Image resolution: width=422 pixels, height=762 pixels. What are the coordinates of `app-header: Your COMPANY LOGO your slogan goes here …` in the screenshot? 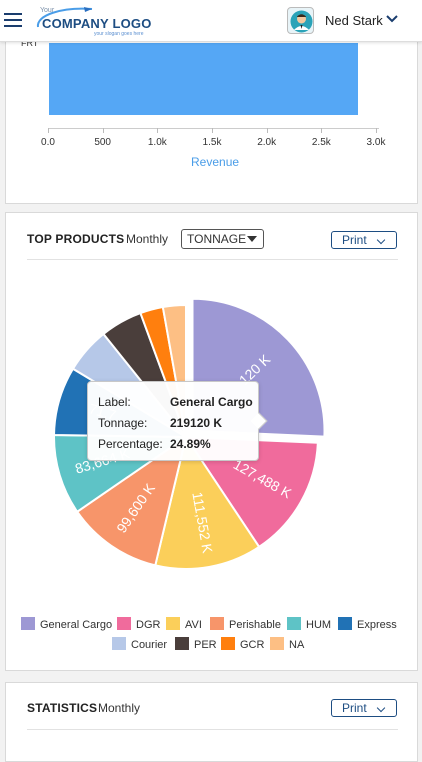 It's located at (211, 21).